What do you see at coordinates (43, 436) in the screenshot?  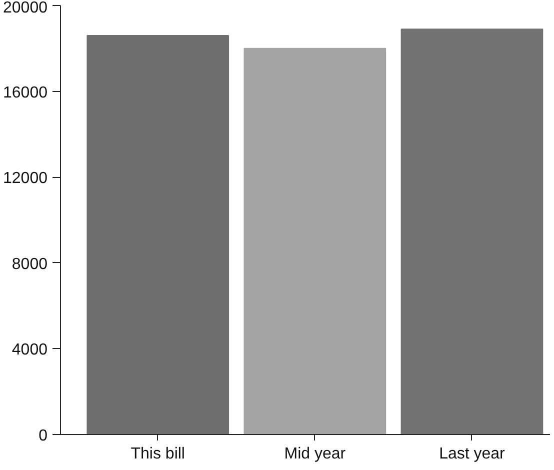 I see `y-tick-label: 0` at bounding box center [43, 436].